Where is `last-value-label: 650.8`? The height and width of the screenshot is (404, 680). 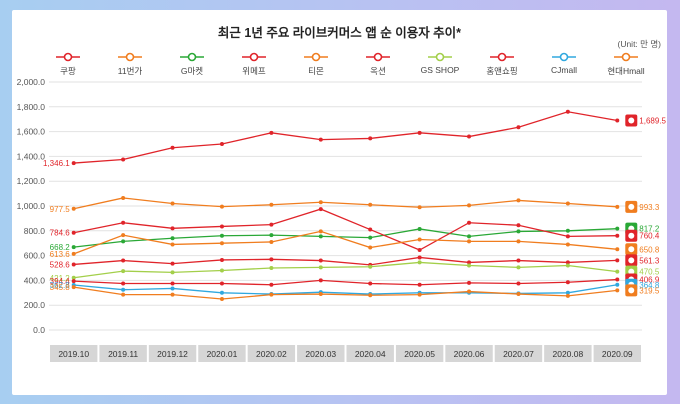
last-value-label: 650.8 is located at coordinates (649, 249).